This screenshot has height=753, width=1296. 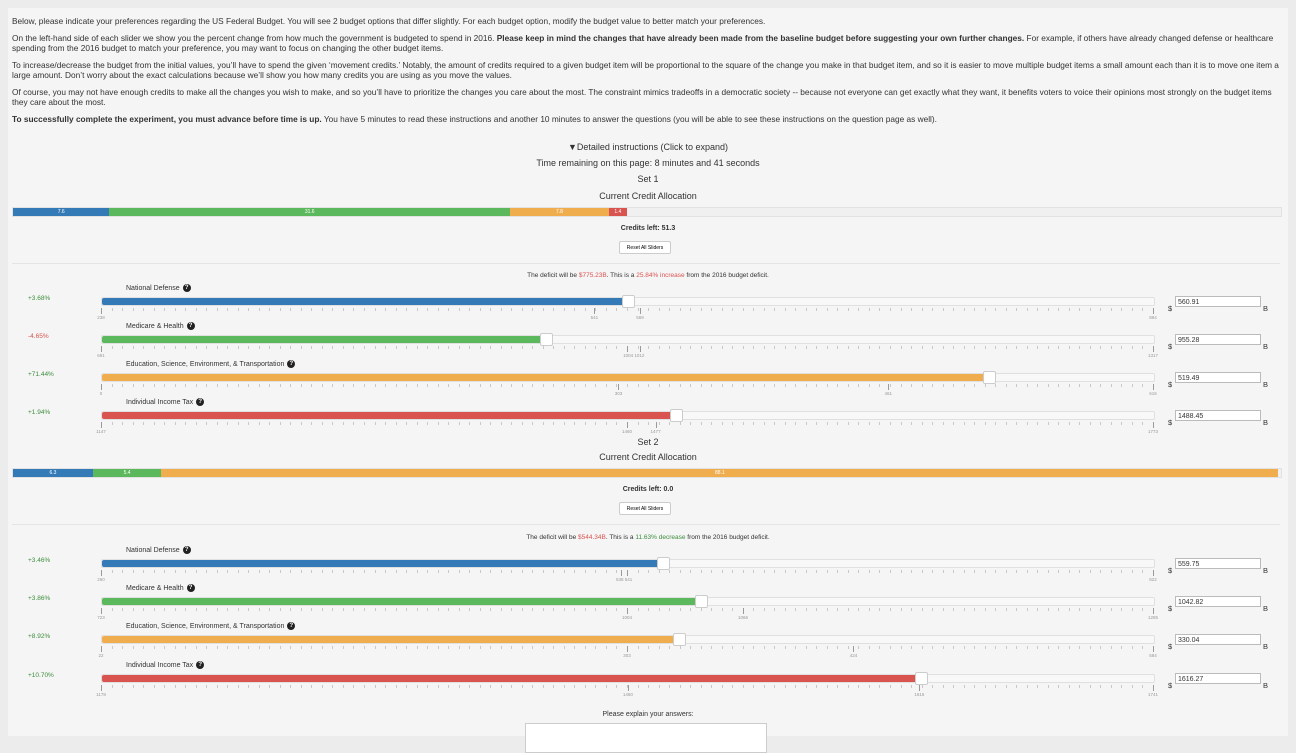 What do you see at coordinates (1218, 639) in the screenshot?
I see `education-science-environment-transportation-value-input: 330.04` at bounding box center [1218, 639].